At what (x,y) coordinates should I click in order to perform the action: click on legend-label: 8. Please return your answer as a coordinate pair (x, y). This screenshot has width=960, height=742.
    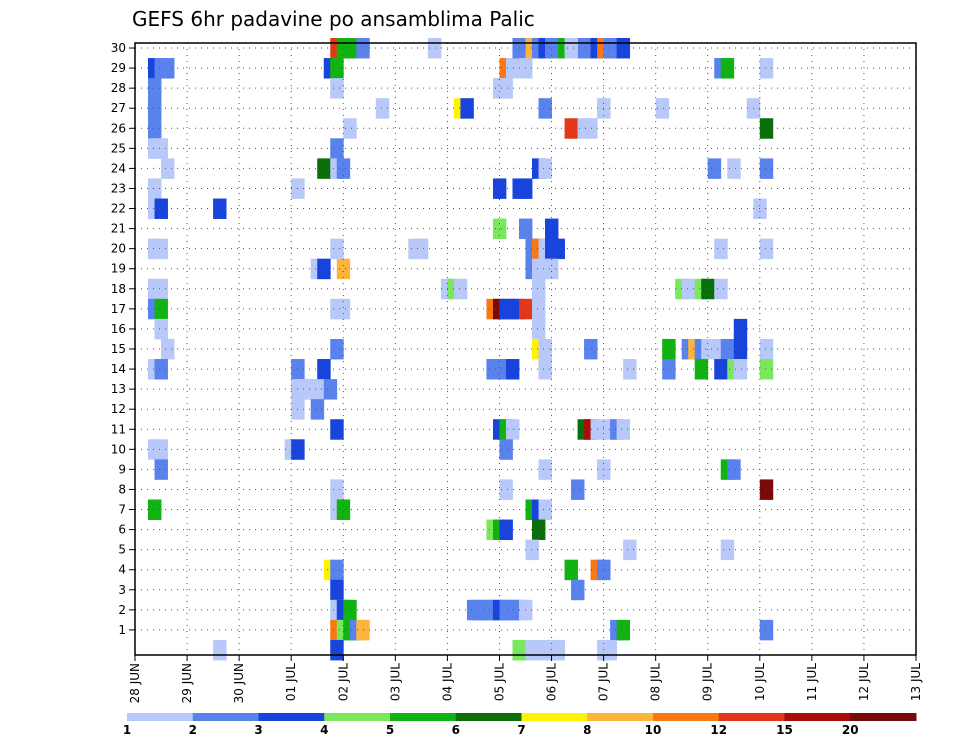
    Looking at the image, I should click on (587, 730).